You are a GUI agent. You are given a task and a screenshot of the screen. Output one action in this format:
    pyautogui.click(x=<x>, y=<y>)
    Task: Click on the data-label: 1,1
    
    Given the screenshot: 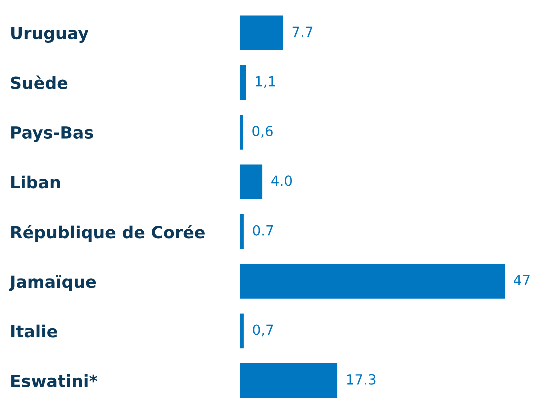 What is the action you would take?
    pyautogui.click(x=266, y=82)
    